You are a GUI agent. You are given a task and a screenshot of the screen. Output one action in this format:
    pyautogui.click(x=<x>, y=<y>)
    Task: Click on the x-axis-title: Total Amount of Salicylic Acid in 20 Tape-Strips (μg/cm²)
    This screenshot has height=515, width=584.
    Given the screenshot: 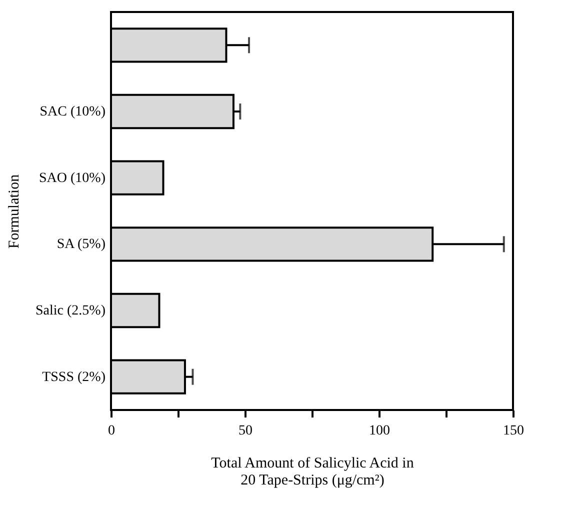 What is the action you would take?
    pyautogui.click(x=312, y=472)
    